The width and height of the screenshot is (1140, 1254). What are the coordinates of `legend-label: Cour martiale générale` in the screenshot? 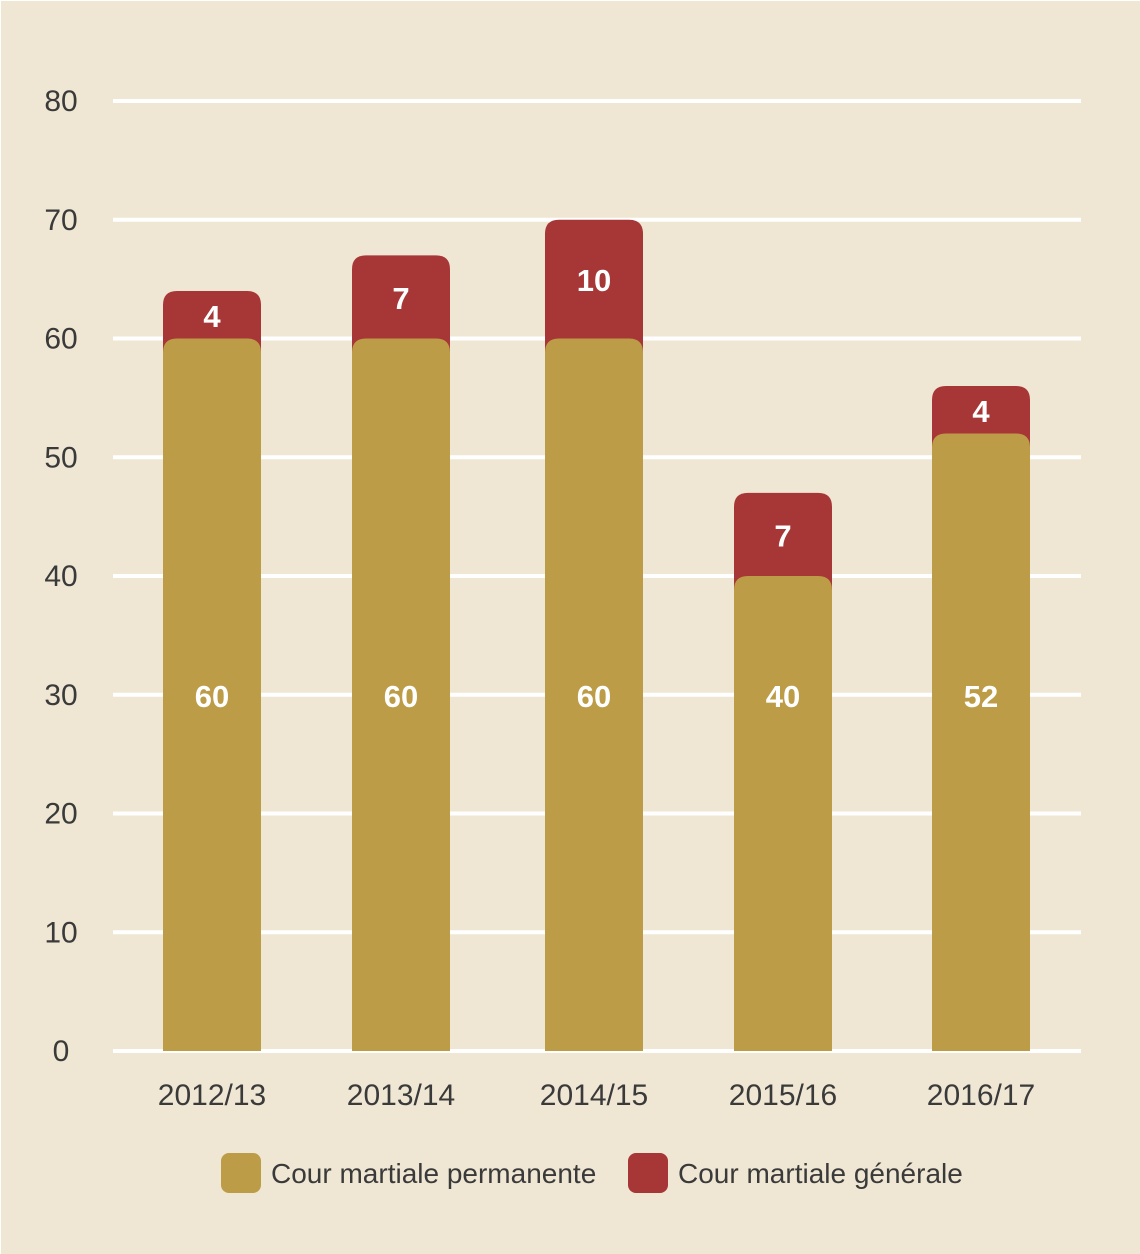 It's located at (820, 1173).